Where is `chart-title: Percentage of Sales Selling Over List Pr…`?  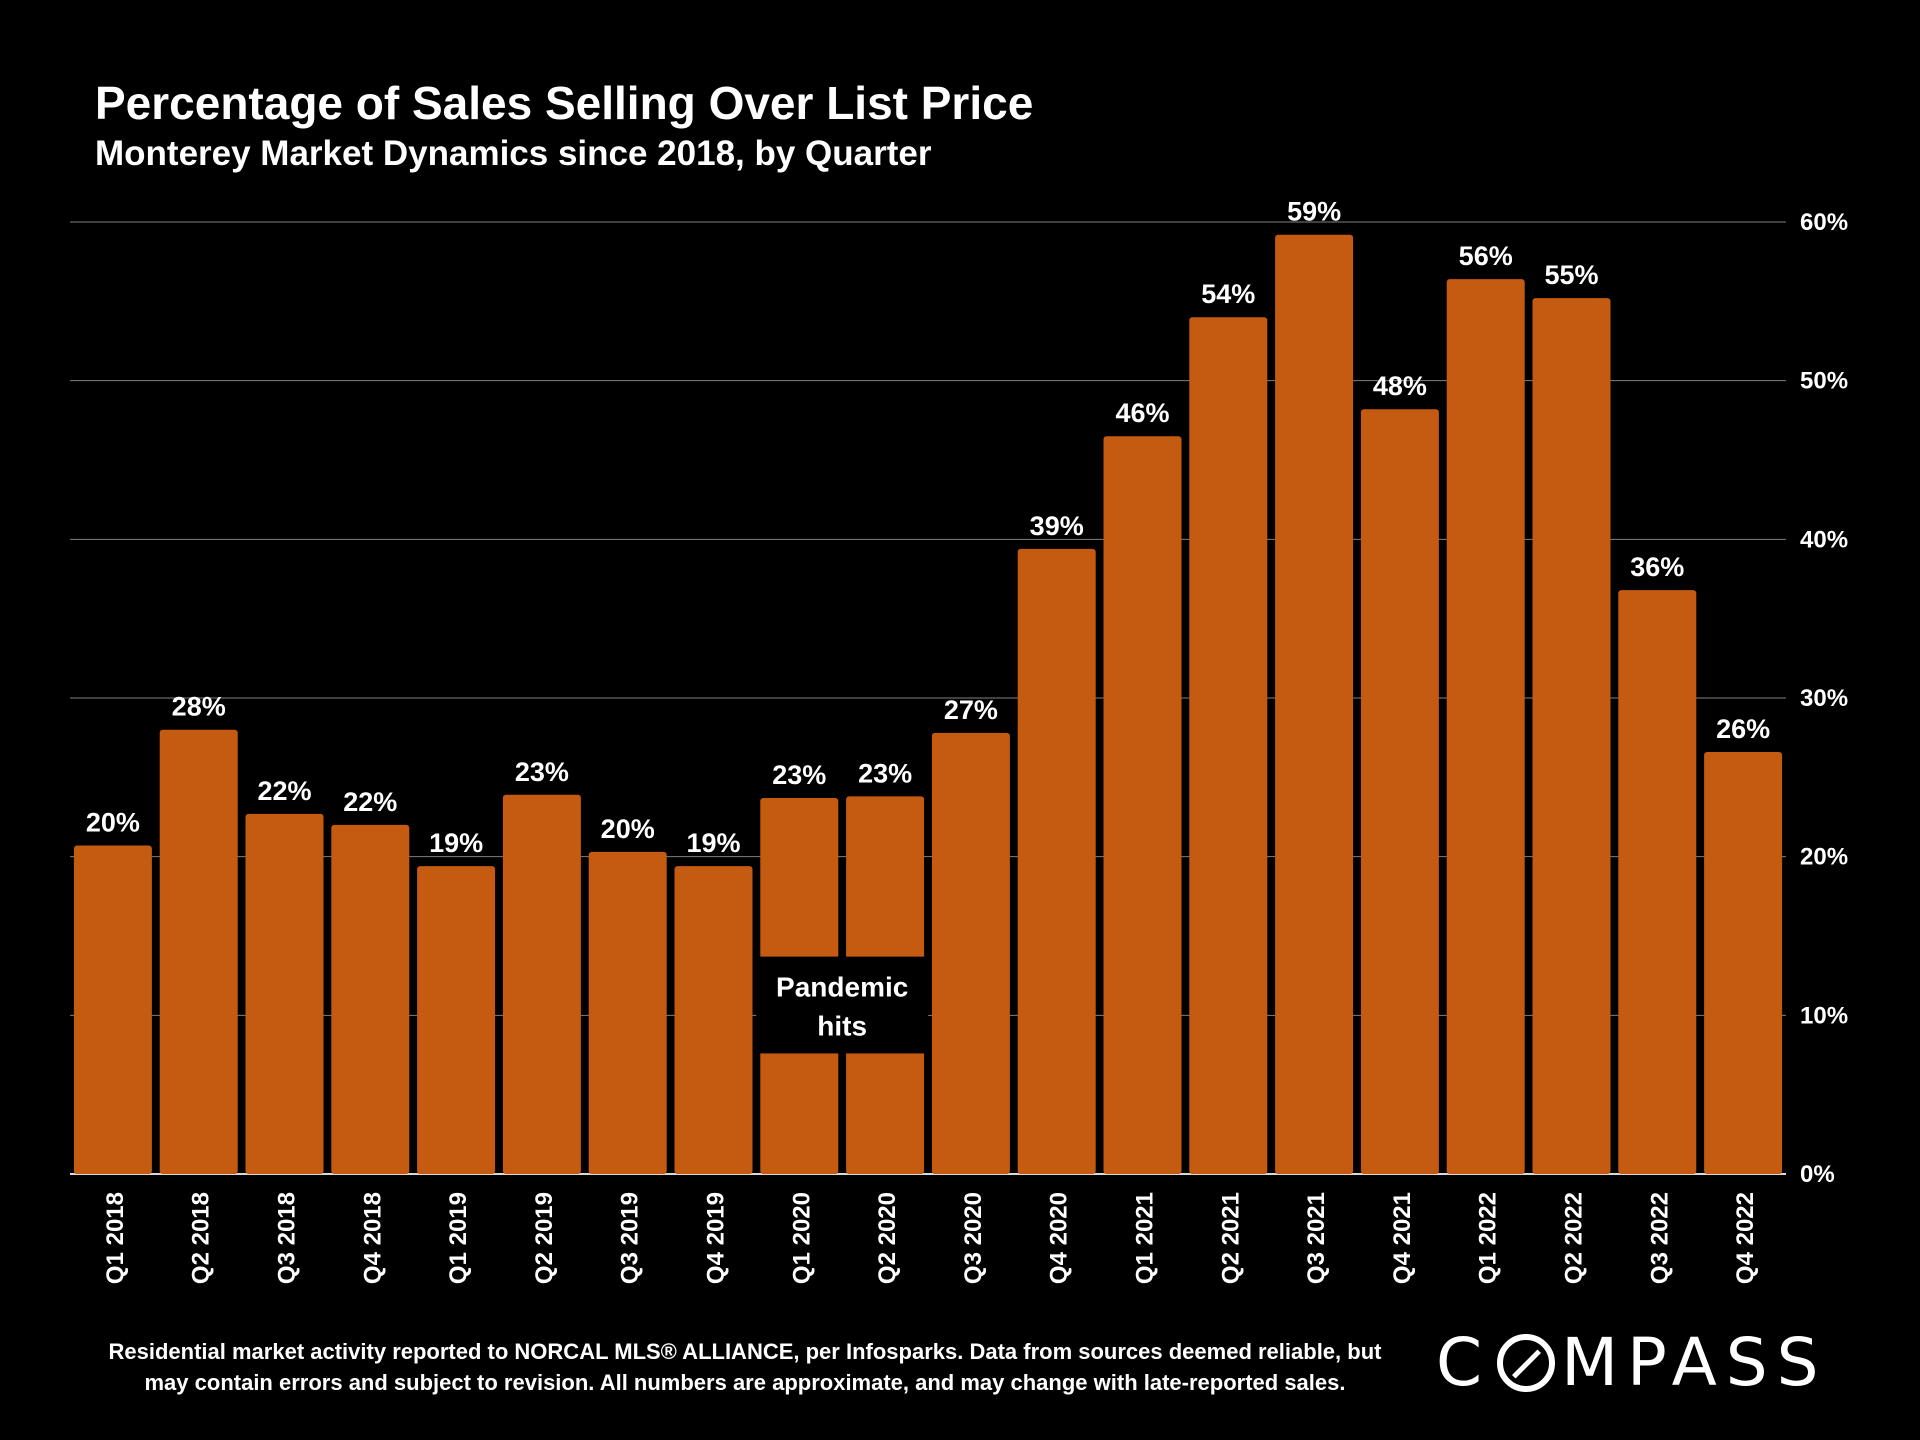 chart-title: Percentage of Sales Selling Over List Pr… is located at coordinates (564, 103).